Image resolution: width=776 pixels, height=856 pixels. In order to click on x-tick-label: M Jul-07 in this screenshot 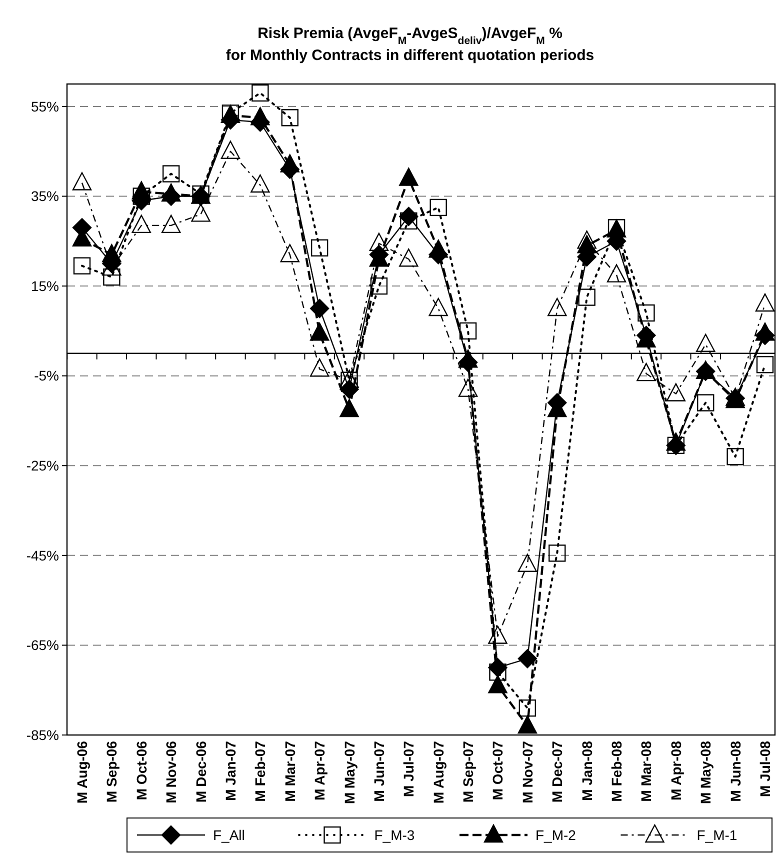, I will do `click(408, 769)`.